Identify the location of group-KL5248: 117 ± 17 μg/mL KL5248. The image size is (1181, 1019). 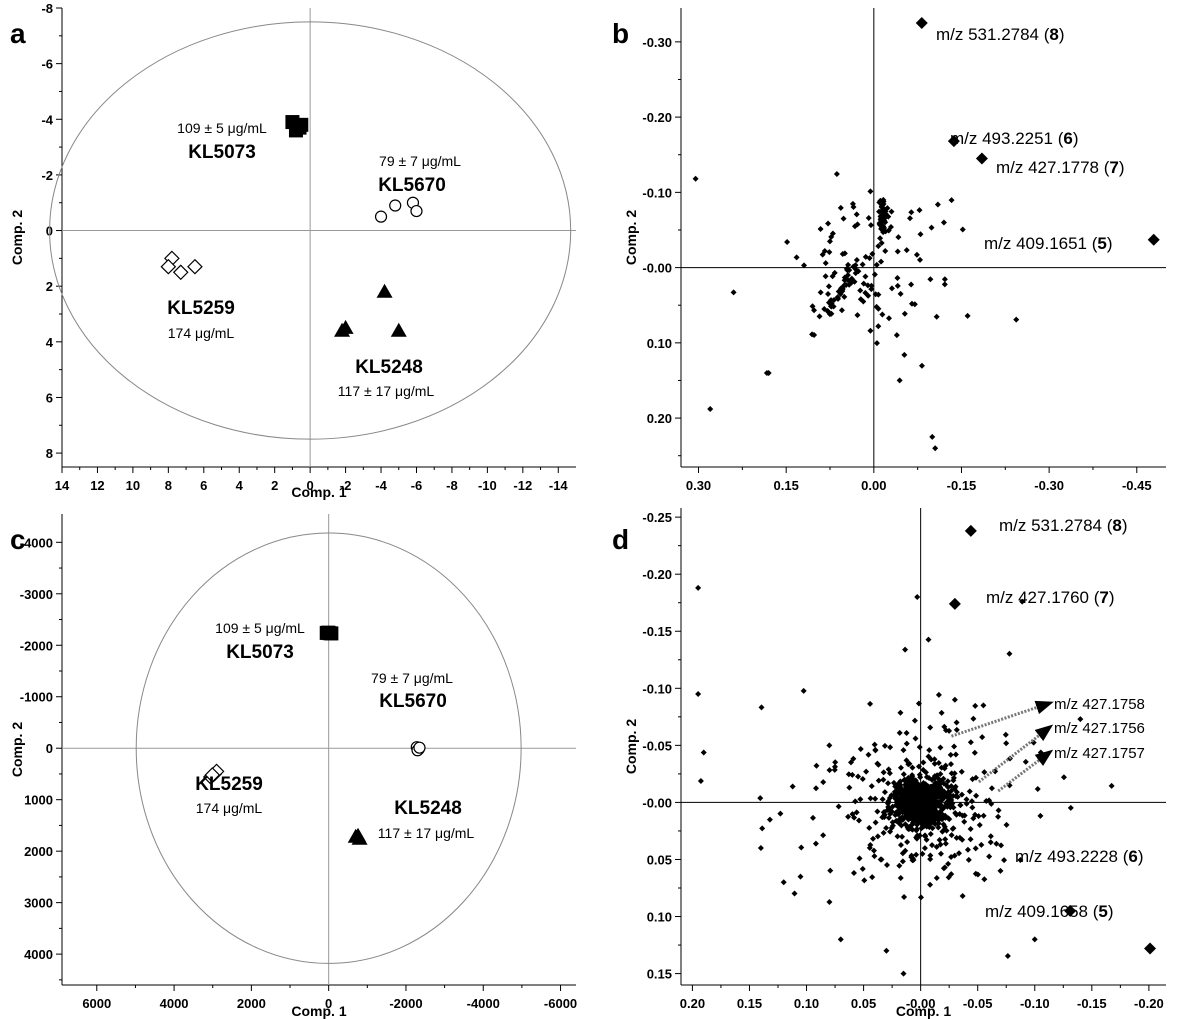
(384, 341).